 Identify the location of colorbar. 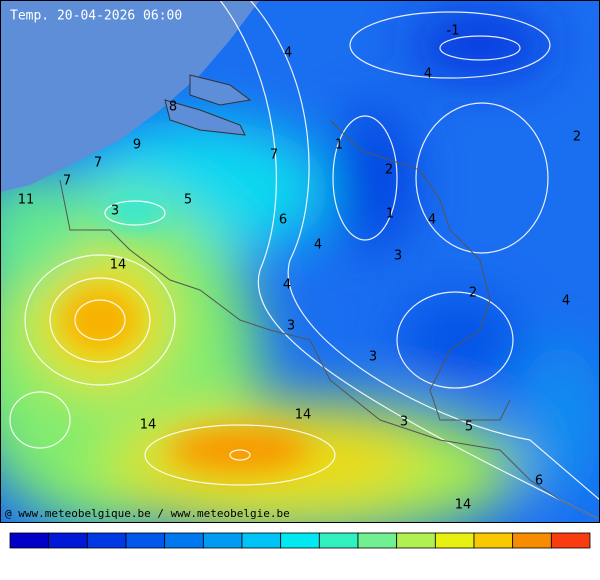
(300, 540).